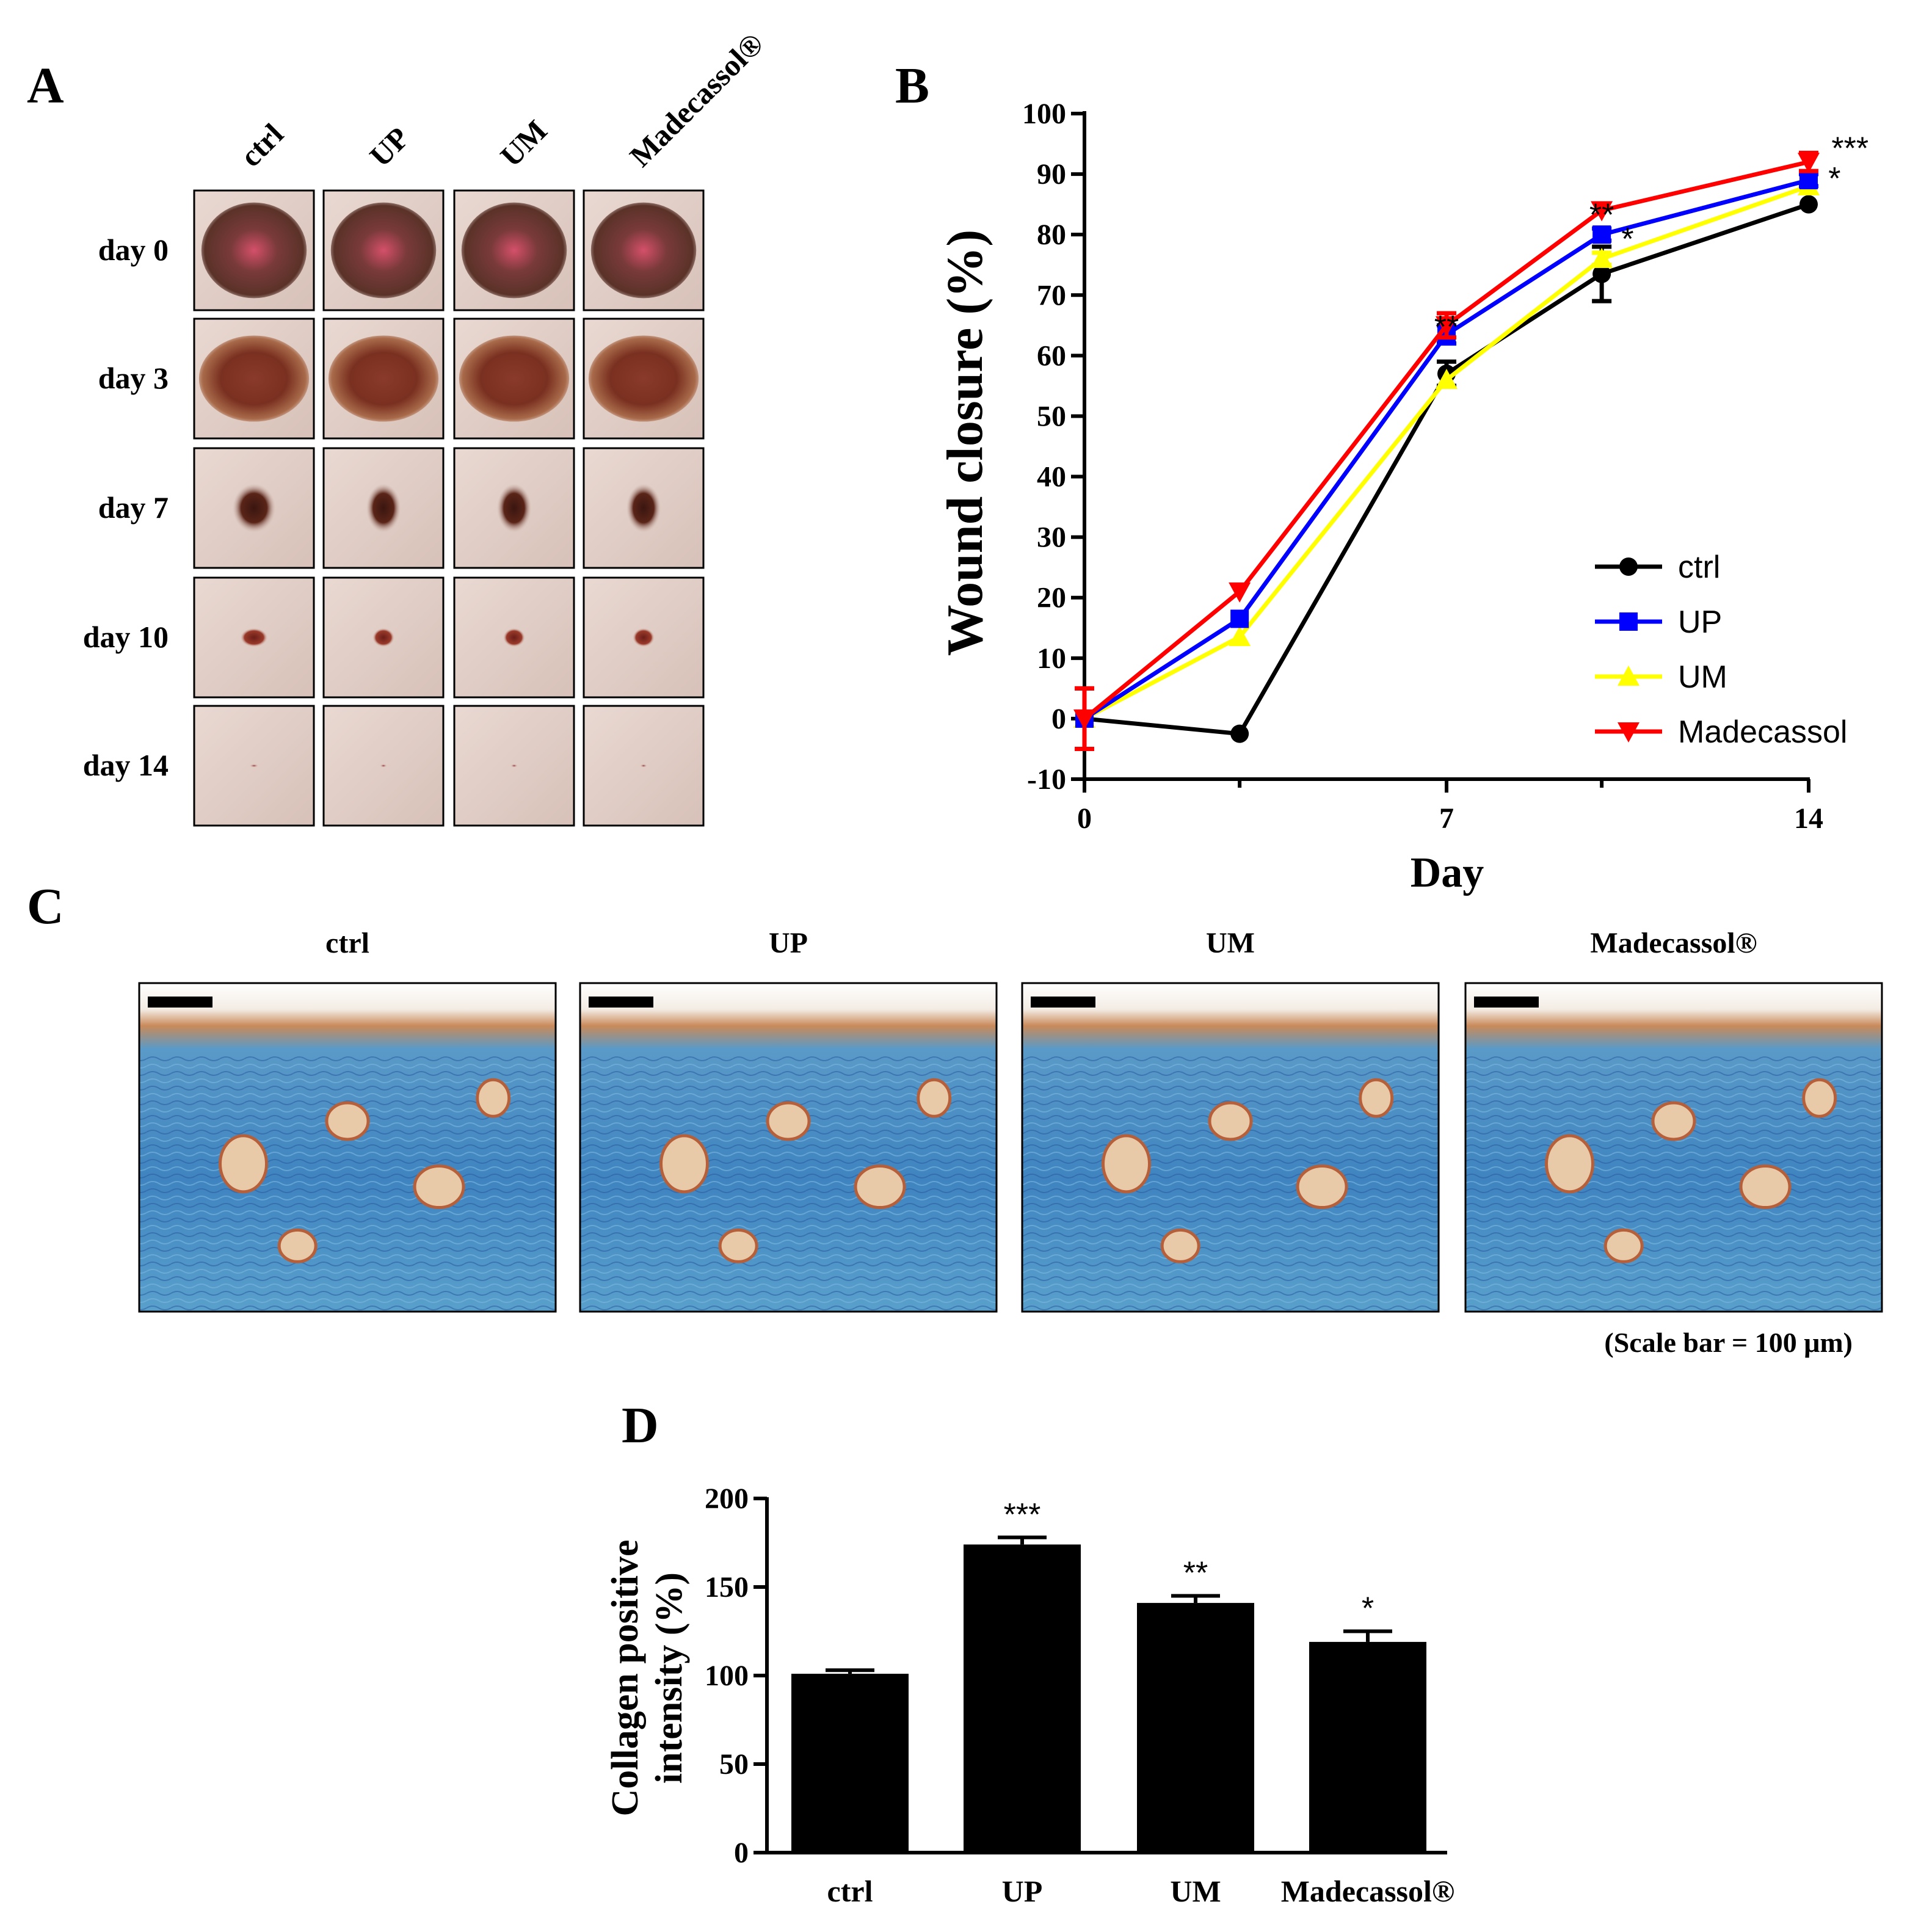  I want to click on histology-title-um: UM, so click(1230, 943).